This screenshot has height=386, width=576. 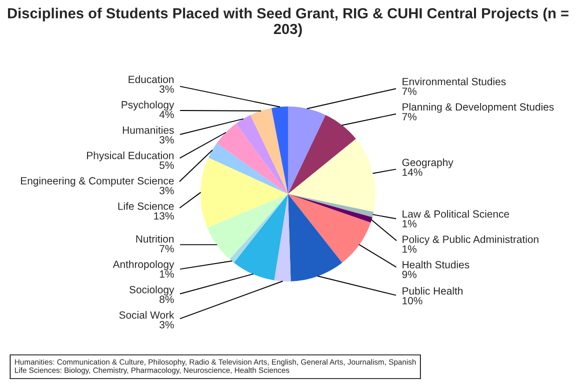 What do you see at coordinates (155, 238) in the screenshot?
I see `slice-label: Nutrition` at bounding box center [155, 238].